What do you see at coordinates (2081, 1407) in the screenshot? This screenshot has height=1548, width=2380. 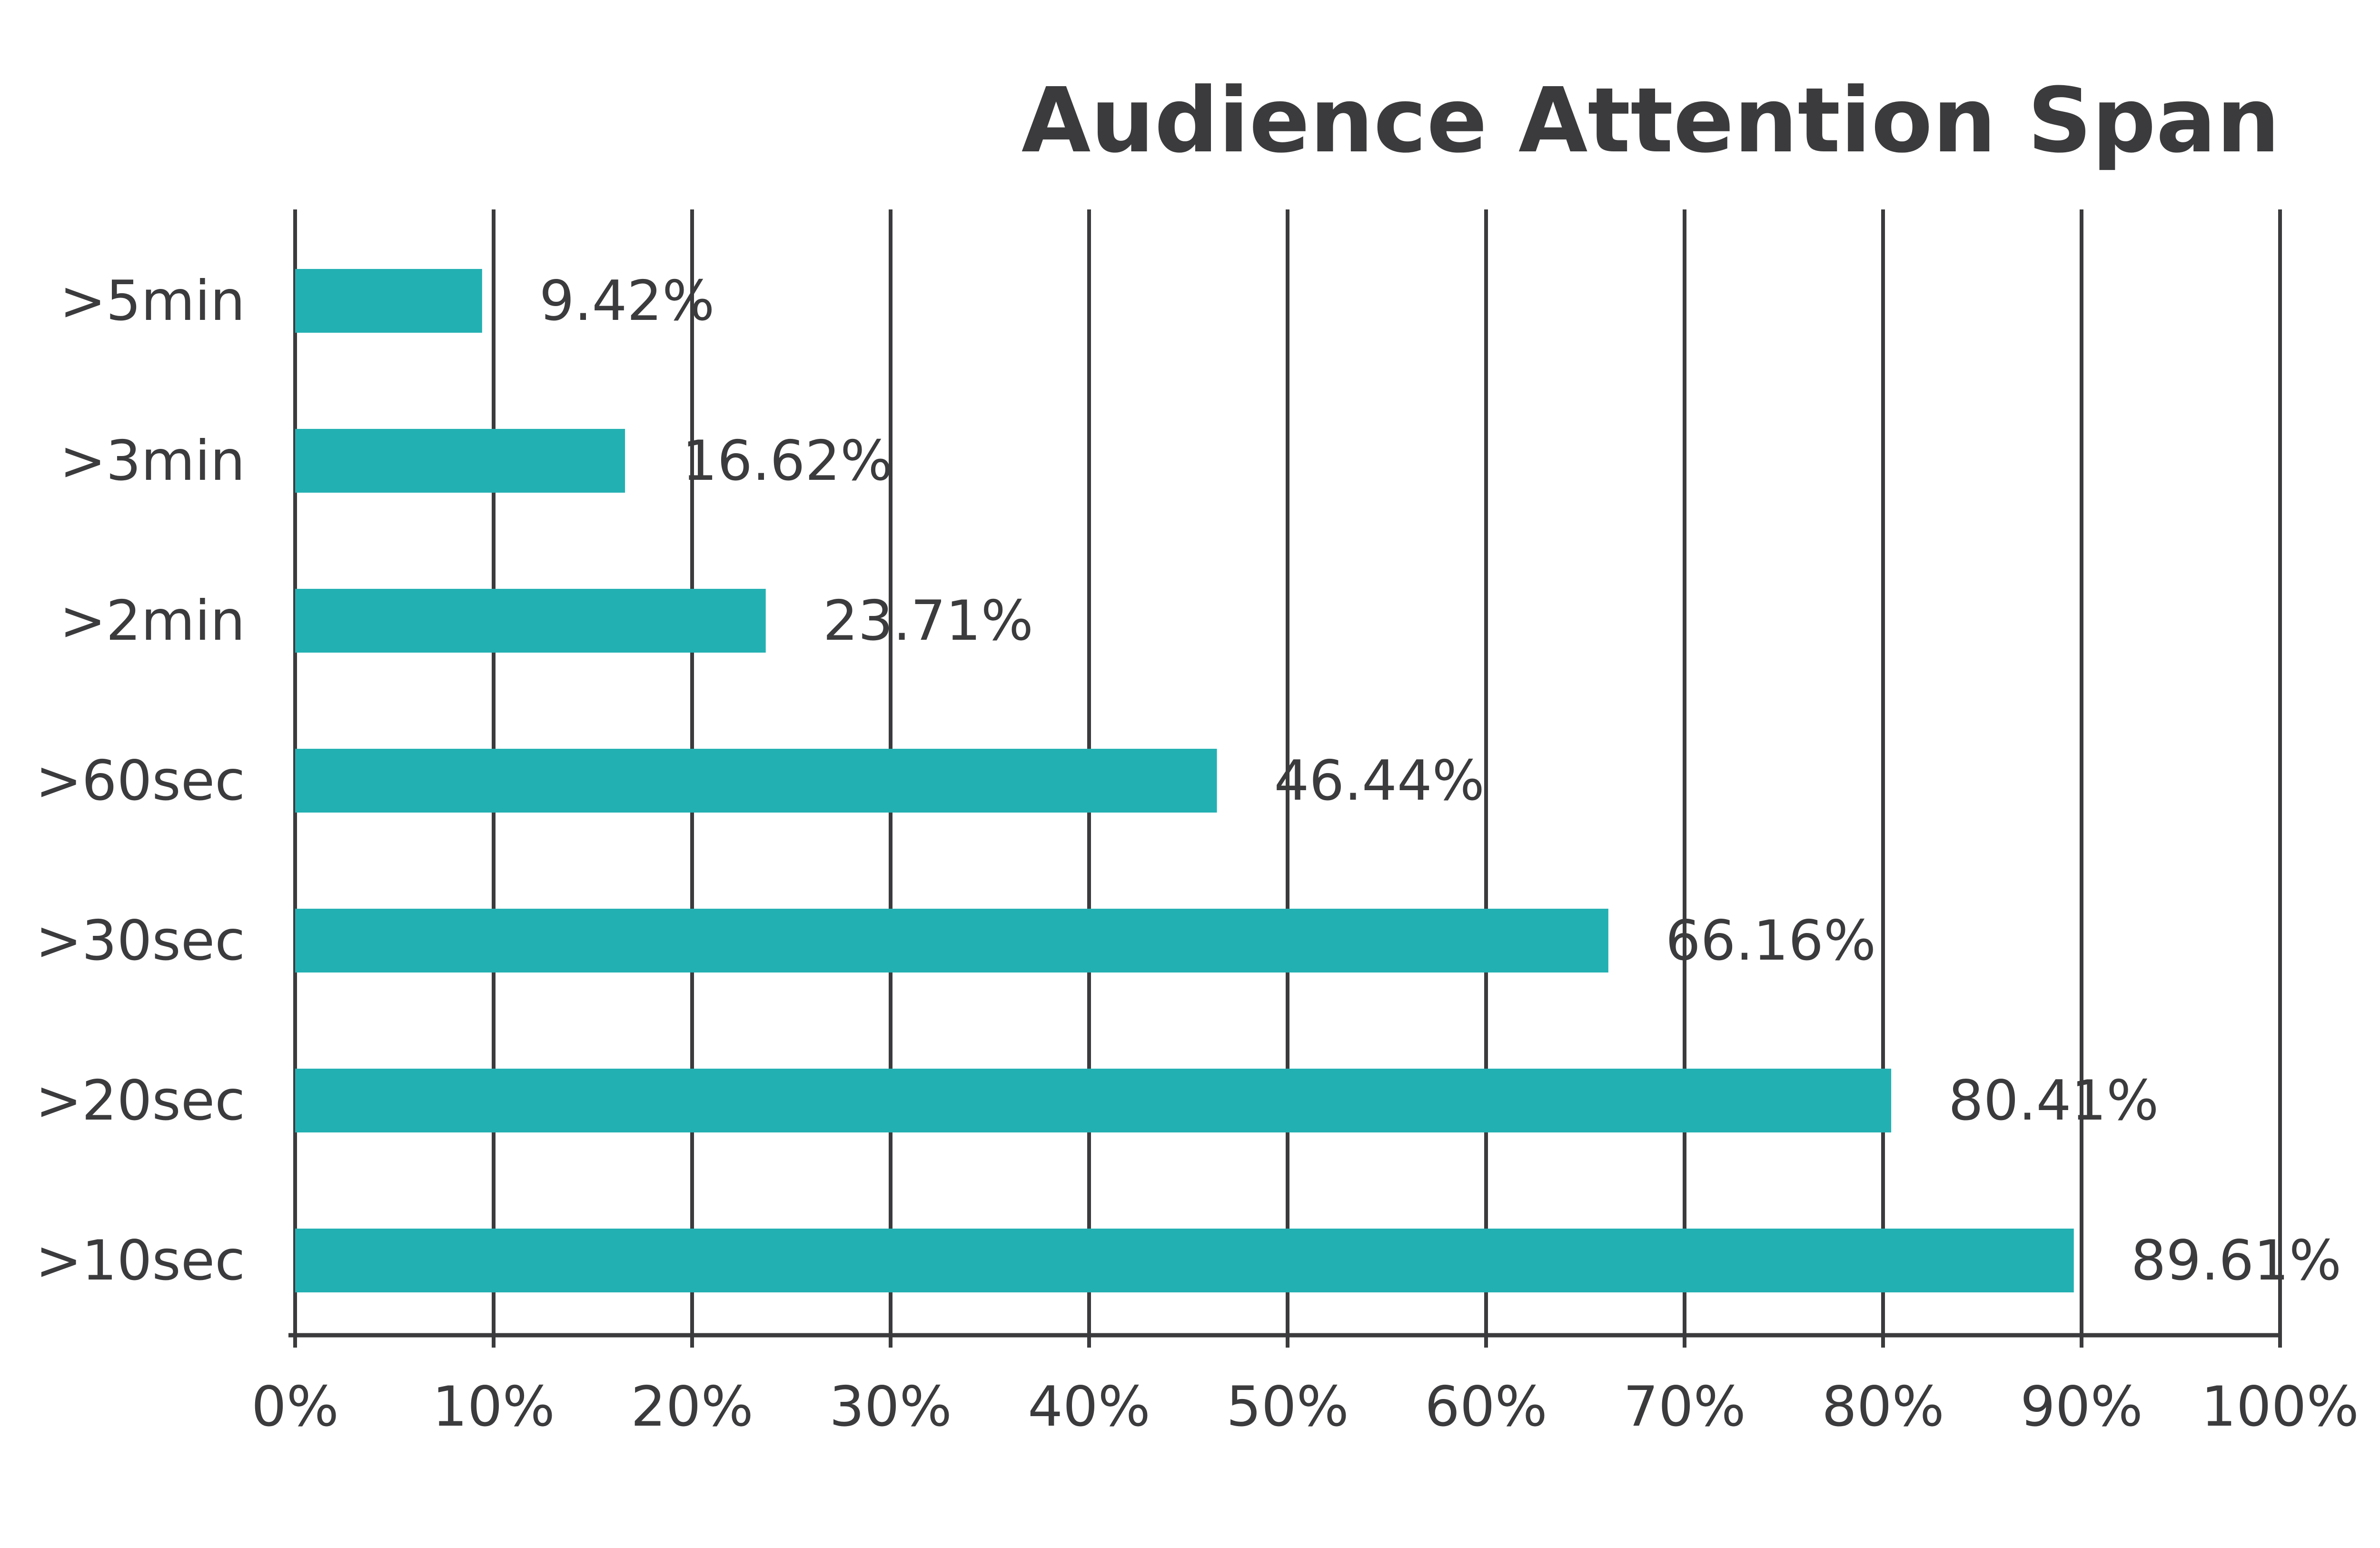 I see `x-tick-label: 90%` at bounding box center [2081, 1407].